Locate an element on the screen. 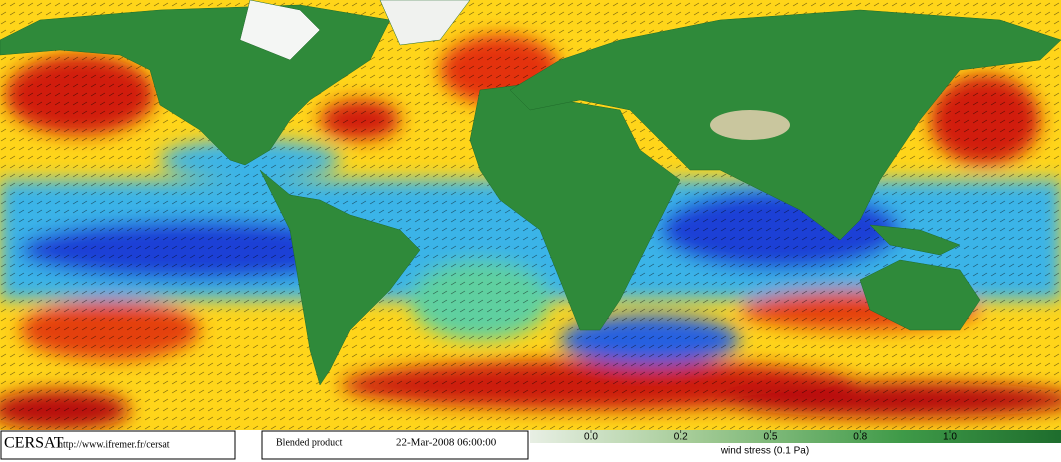 Image resolution: width=1061 pixels, height=462 pixels. info-box is located at coordinates (395, 445).